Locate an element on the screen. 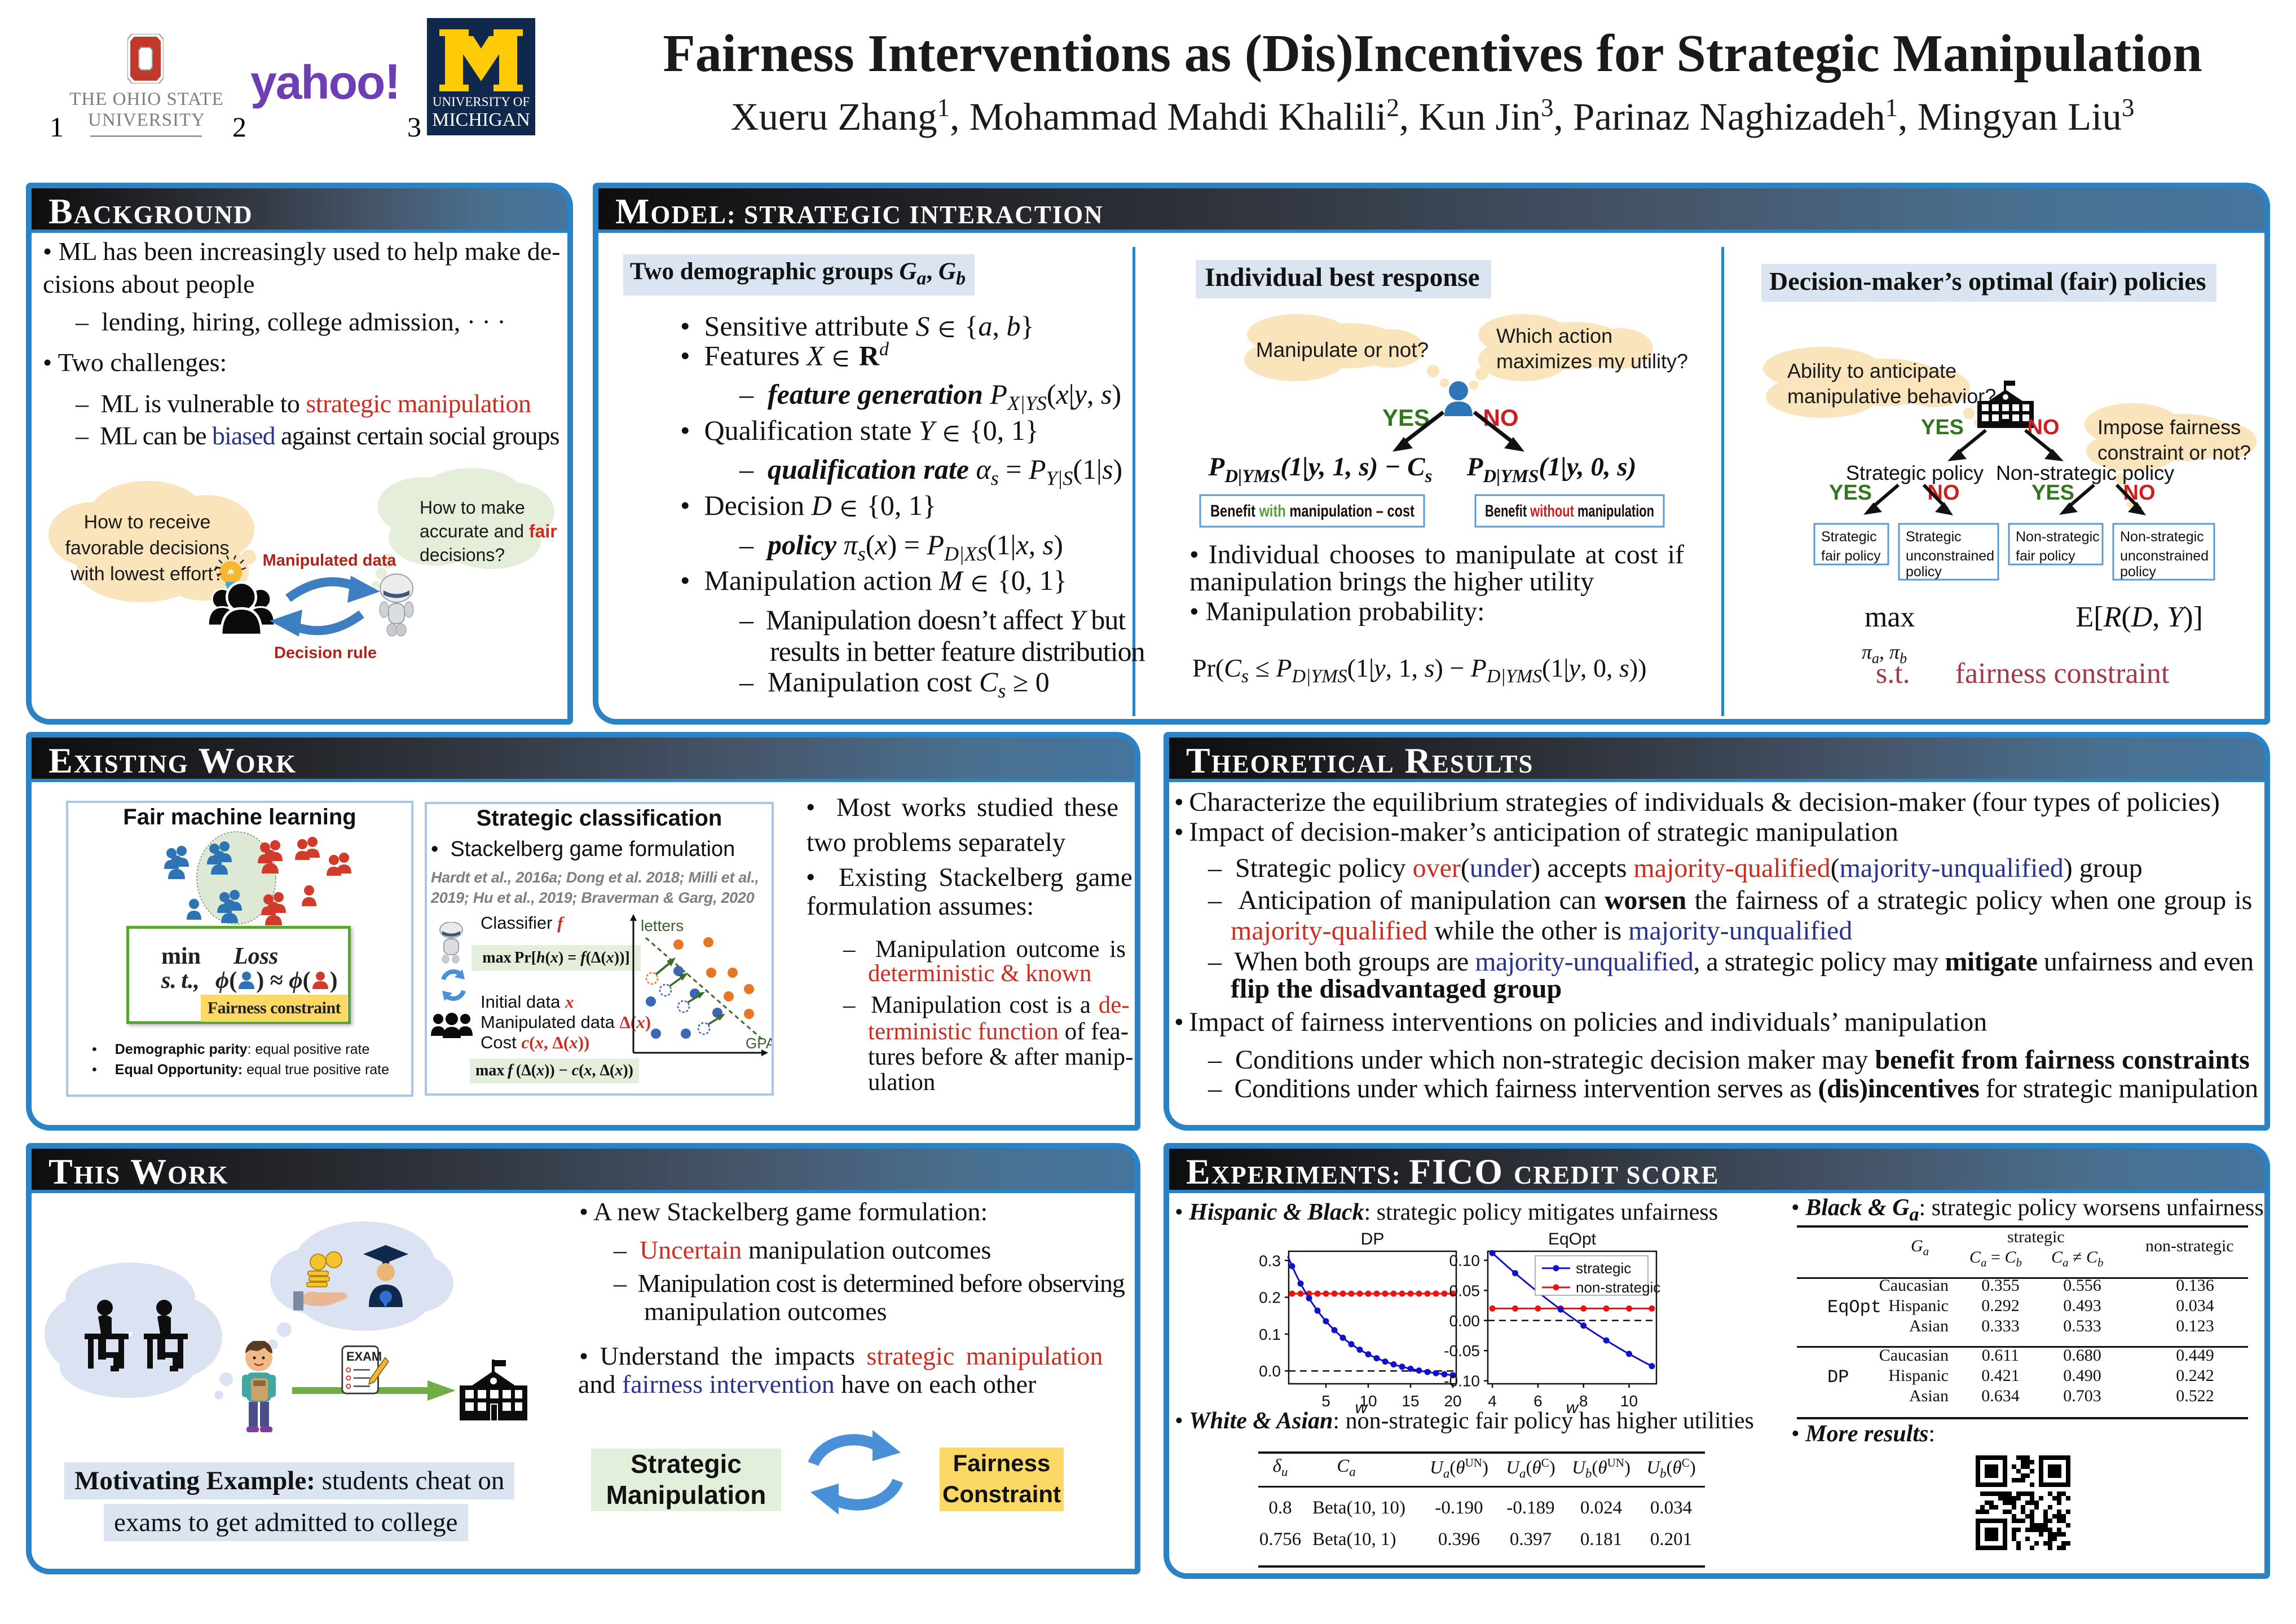 This screenshot has height=1624, width=2296. svg-text: constraint or not? is located at coordinates (2174, 452).